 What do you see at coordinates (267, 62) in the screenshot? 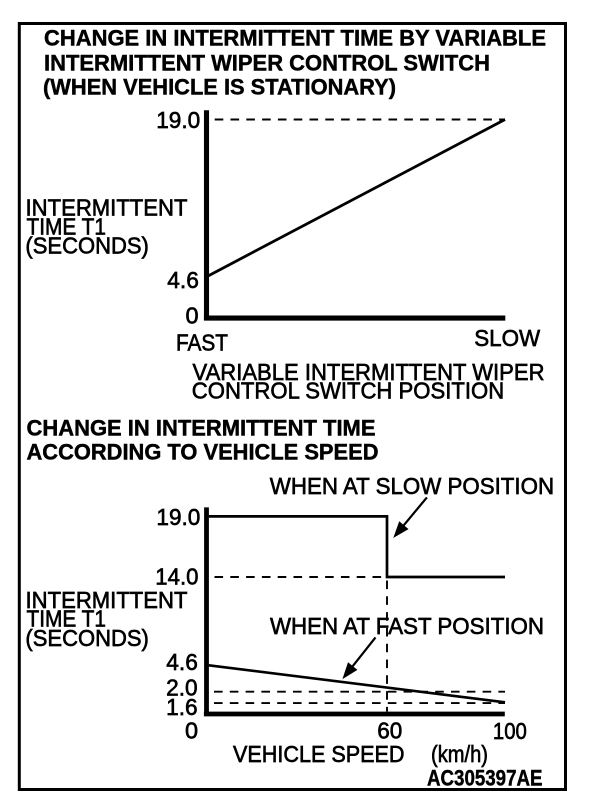
I see `svg-text:INTERMITTENT WIPER CONTROL SWI: INTERMITTENT WIPER CONTROL SWITCH` at bounding box center [267, 62].